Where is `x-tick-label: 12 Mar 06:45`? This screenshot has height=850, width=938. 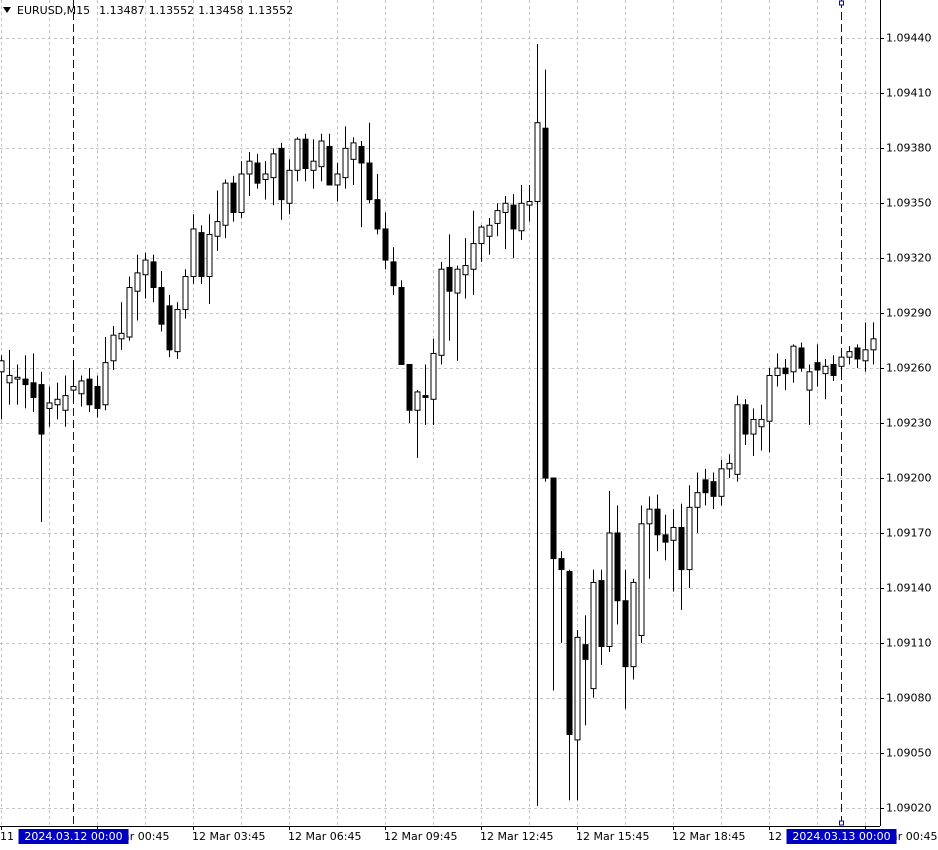
x-tick-label: 12 Mar 06:45 is located at coordinates (324, 836).